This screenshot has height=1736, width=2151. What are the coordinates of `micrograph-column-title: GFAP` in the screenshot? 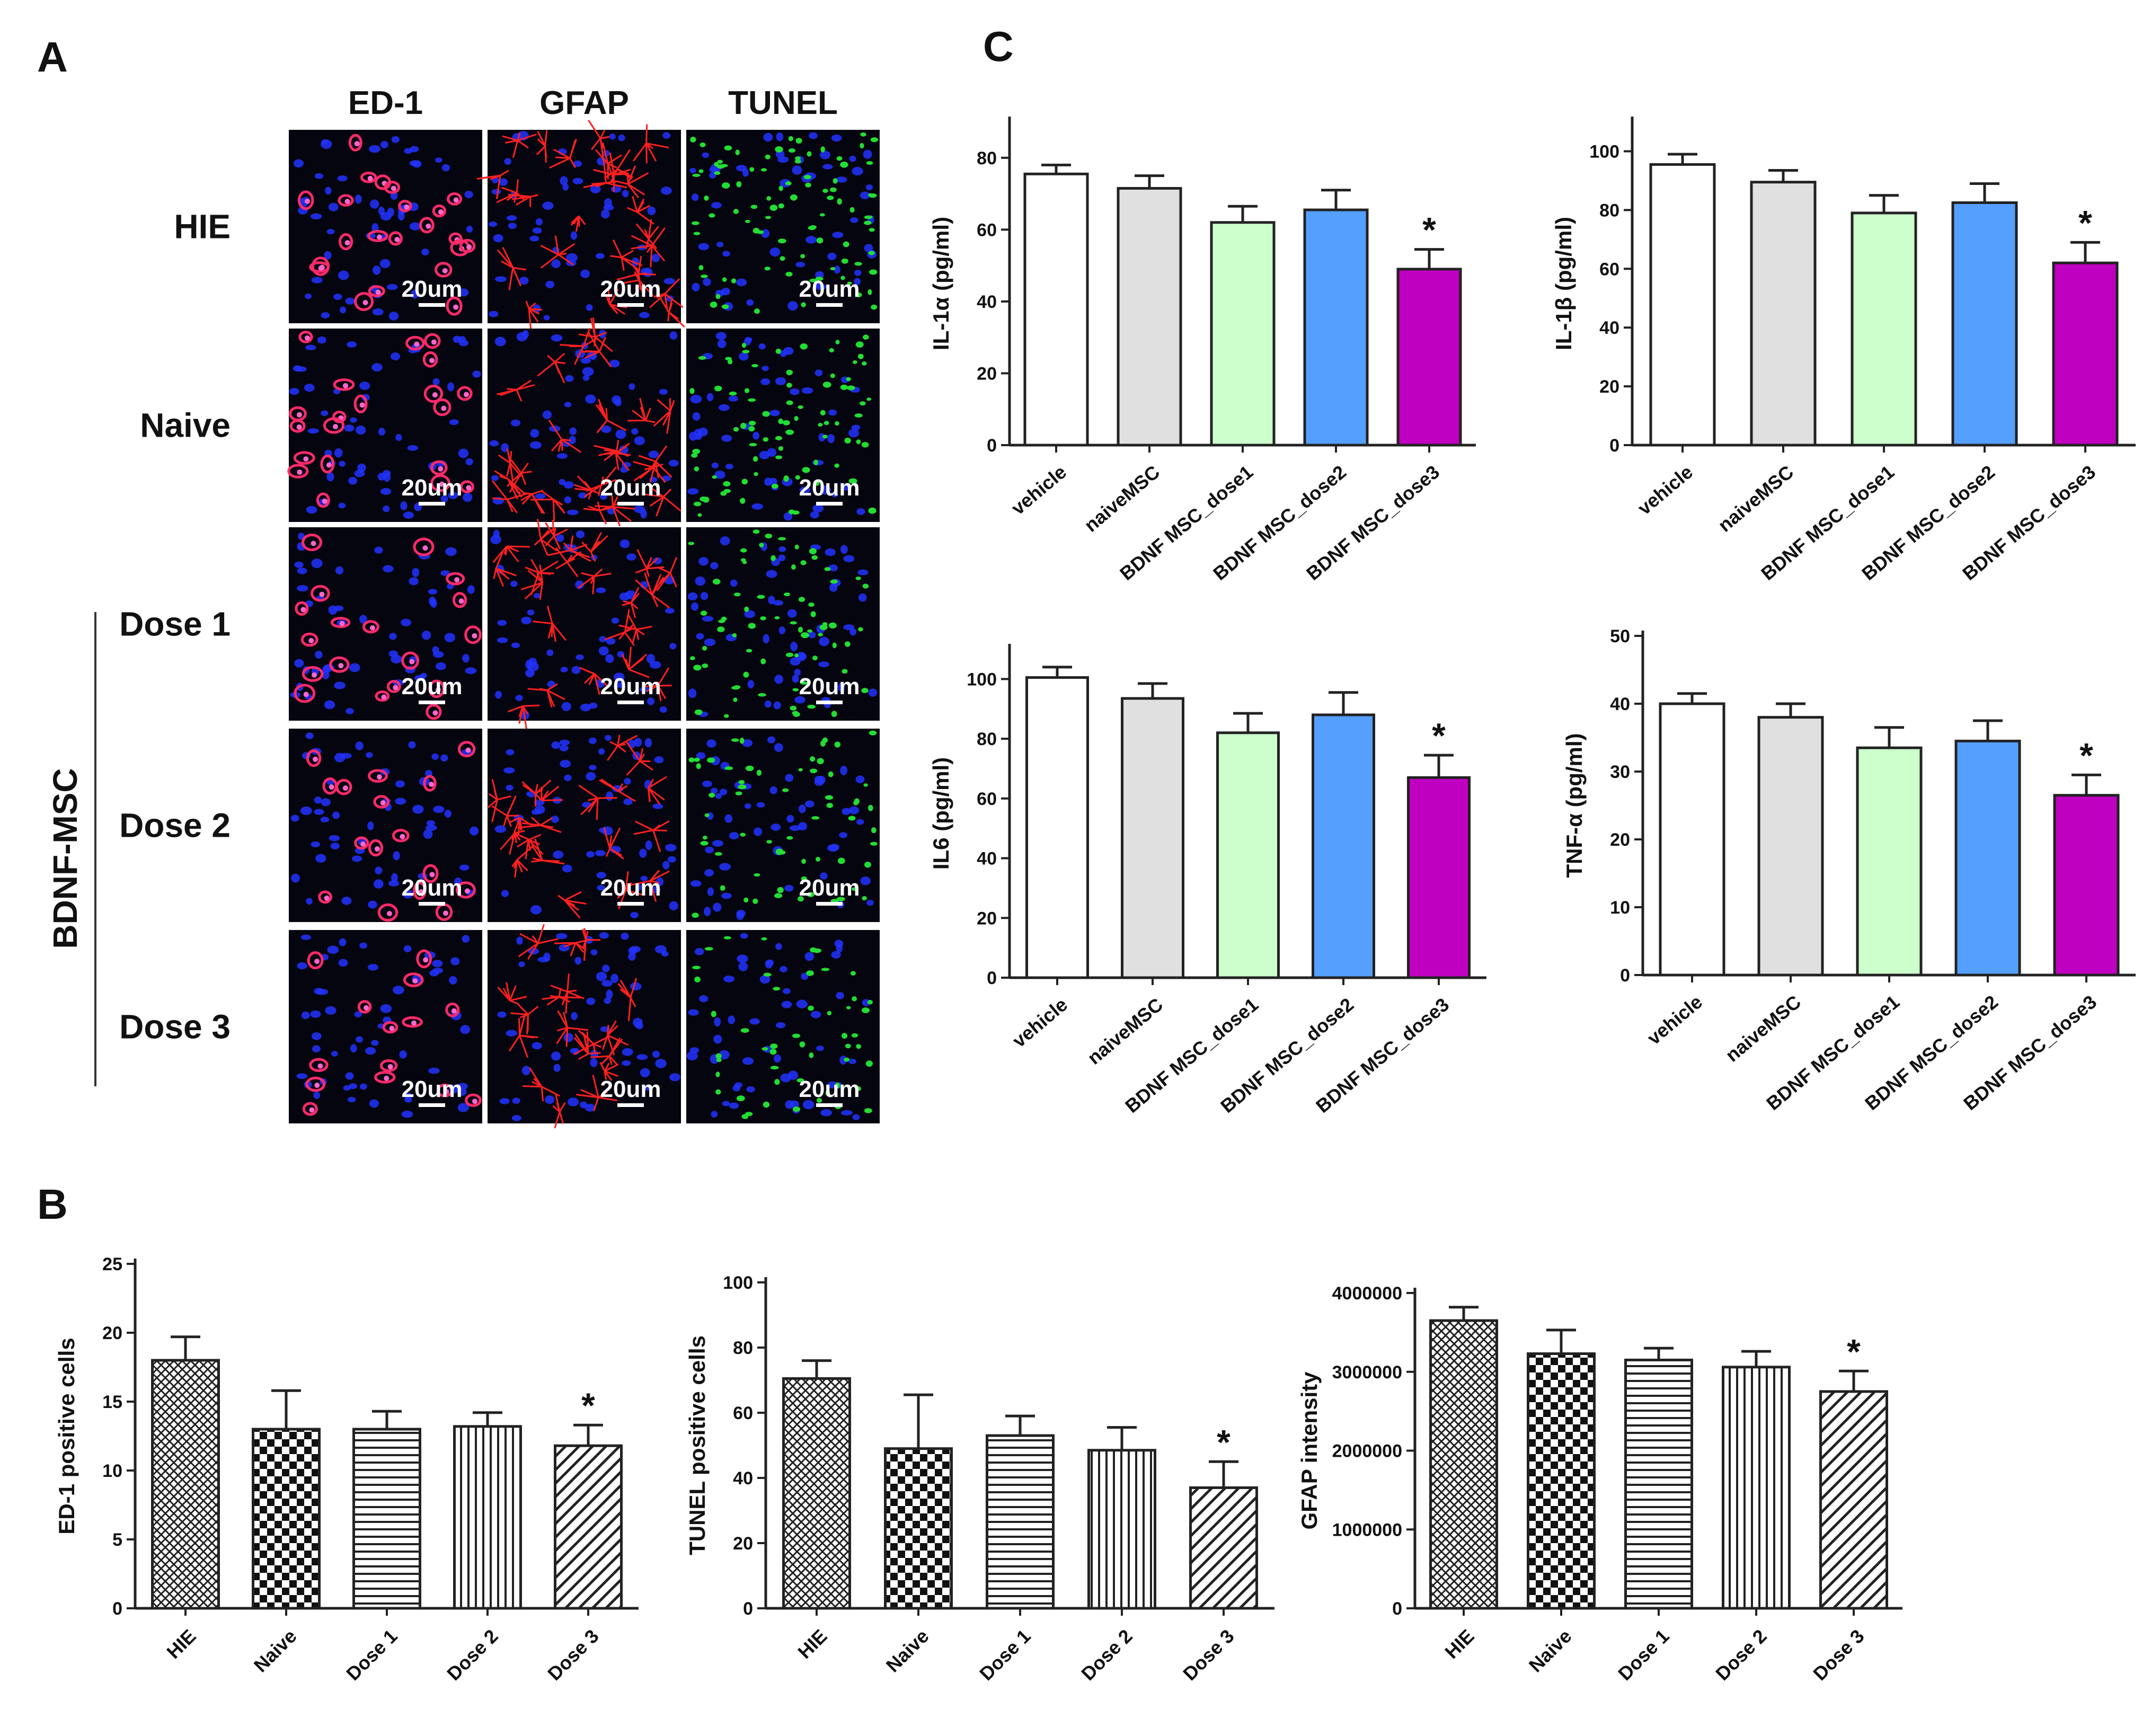 It's located at (584, 103).